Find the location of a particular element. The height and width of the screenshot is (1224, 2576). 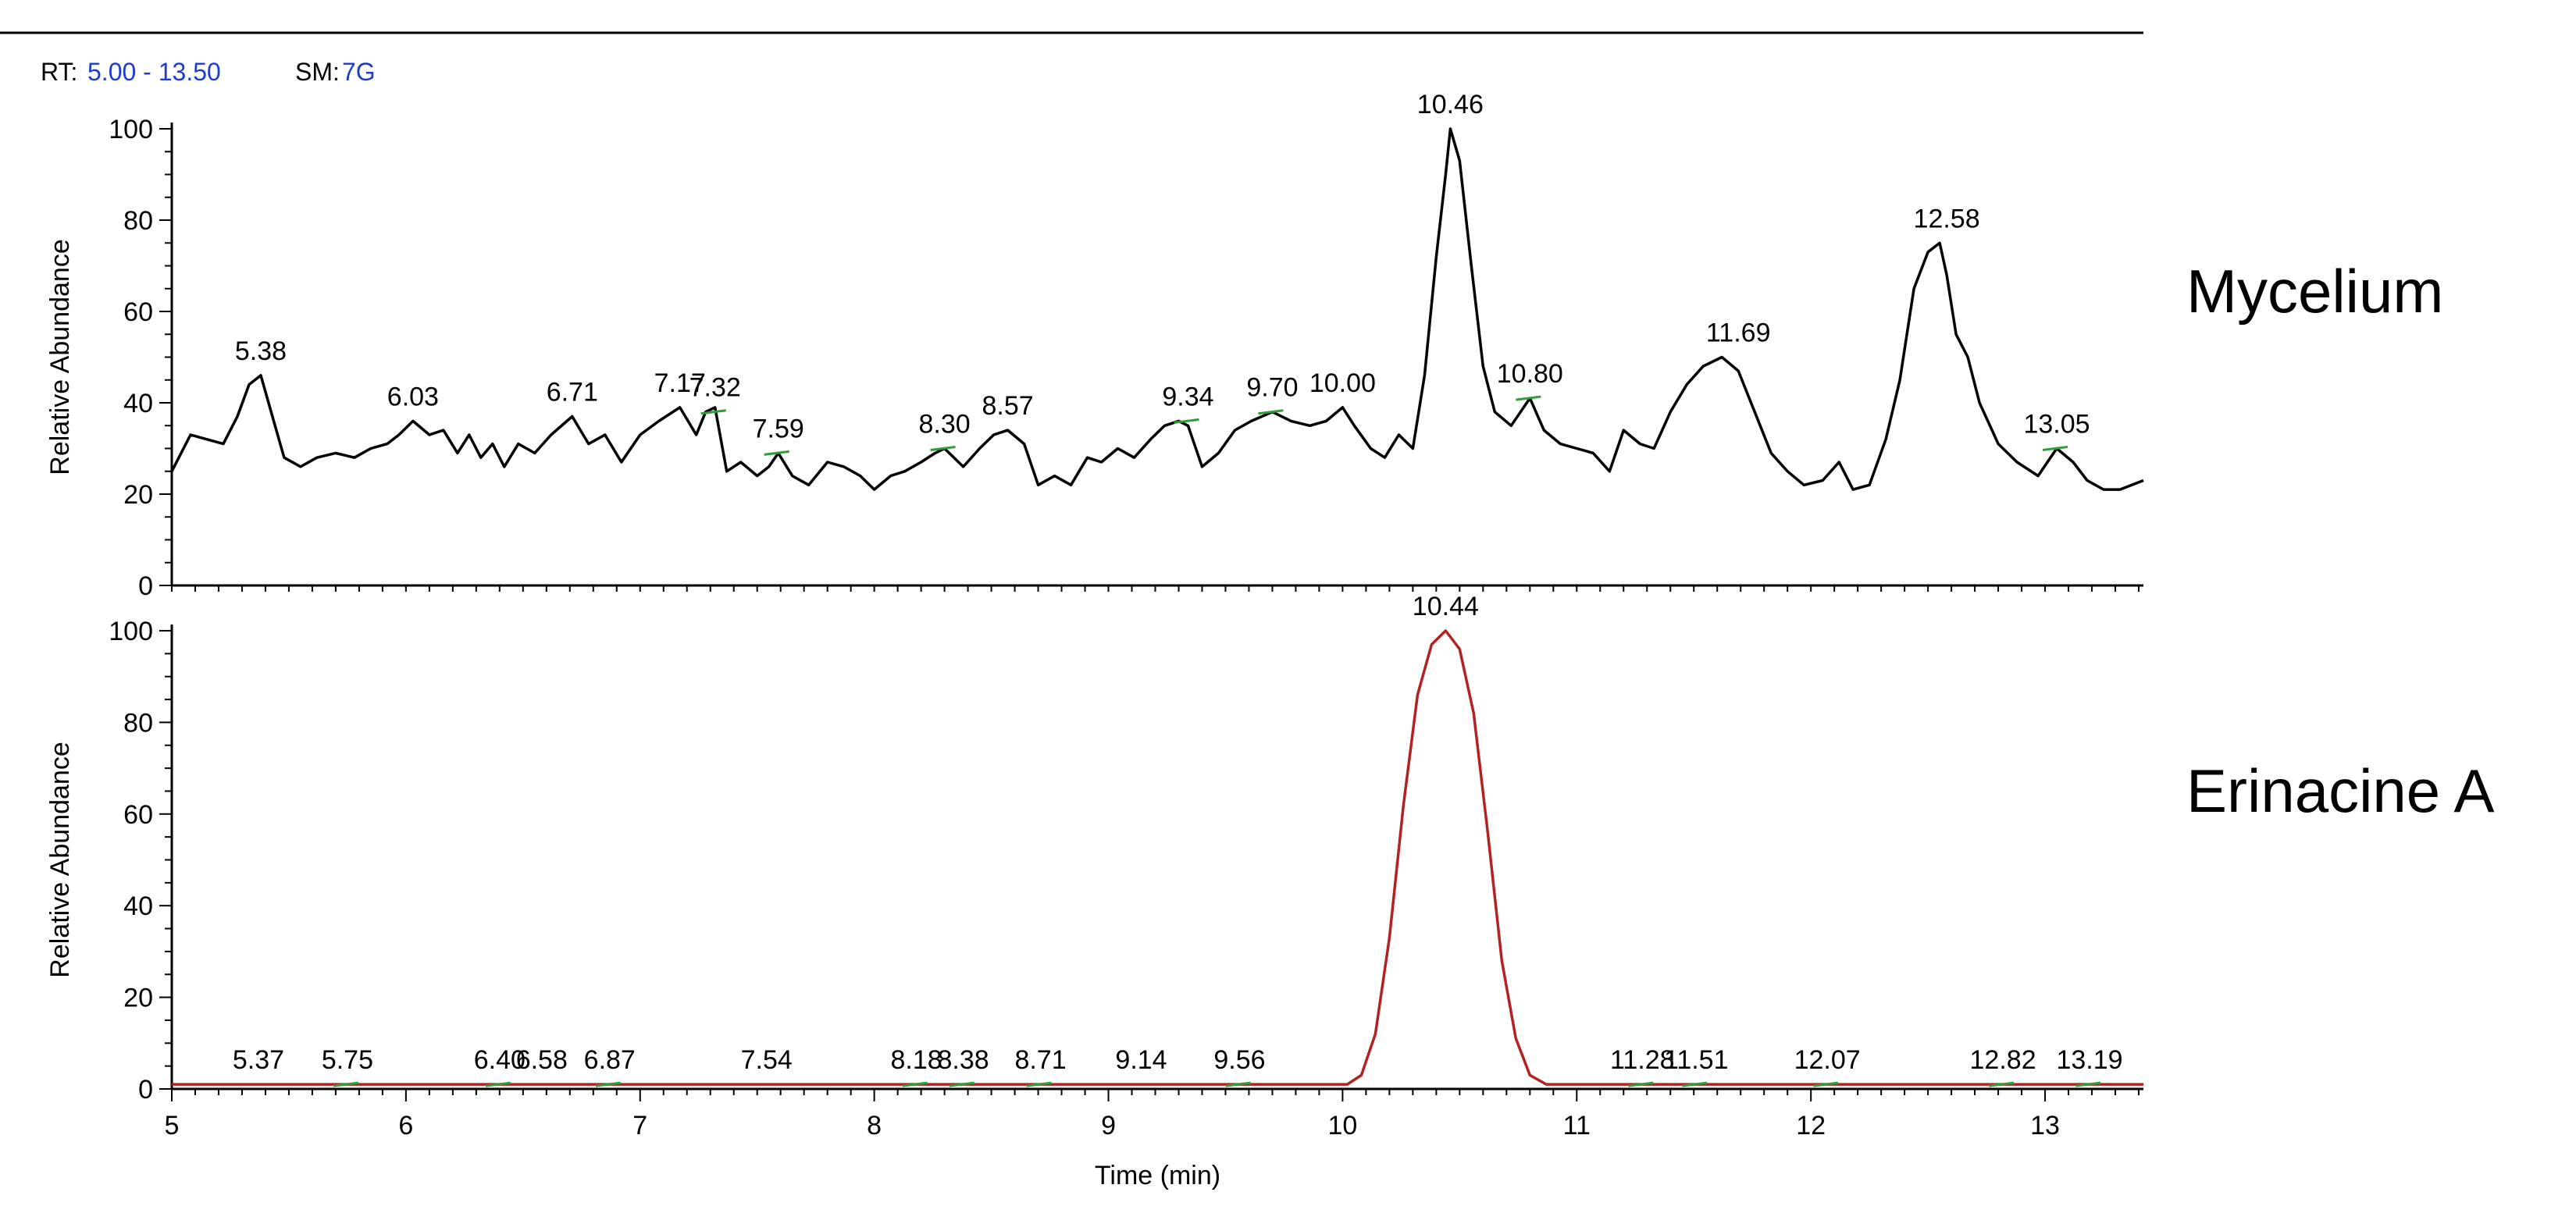

panel-1-y-tick-label: 100 is located at coordinates (131, 129).